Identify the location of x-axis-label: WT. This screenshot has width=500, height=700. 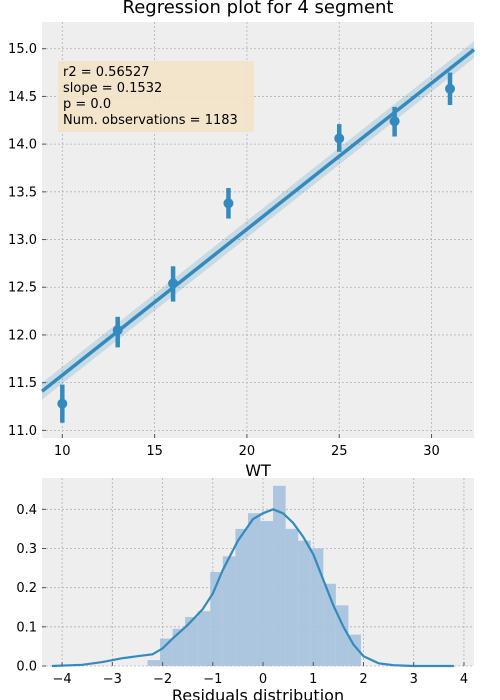
(258, 470).